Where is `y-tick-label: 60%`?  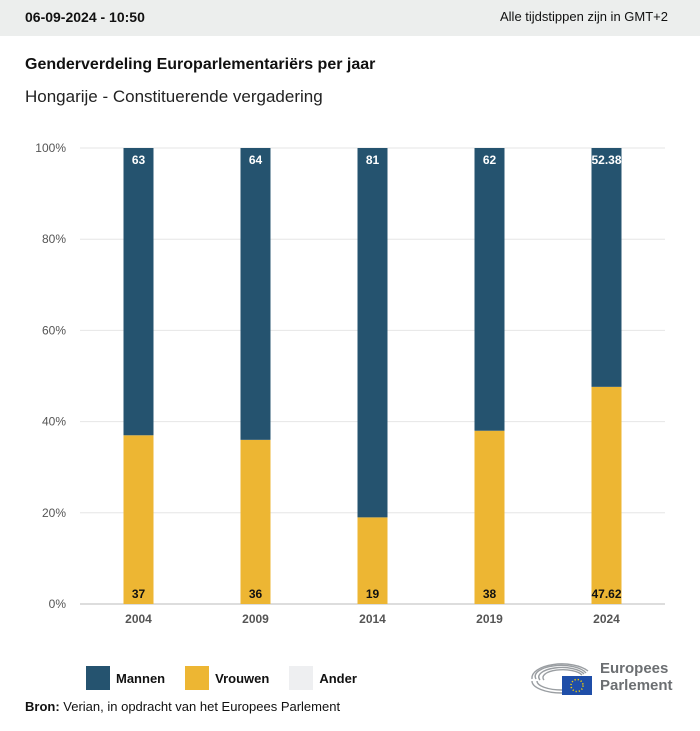 y-tick-label: 60% is located at coordinates (54, 330).